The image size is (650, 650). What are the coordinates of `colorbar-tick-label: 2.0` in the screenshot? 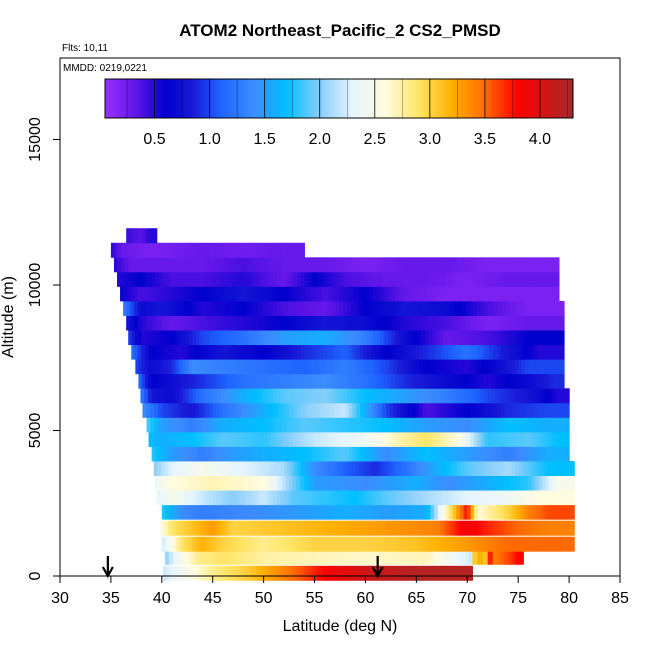 It's located at (320, 139).